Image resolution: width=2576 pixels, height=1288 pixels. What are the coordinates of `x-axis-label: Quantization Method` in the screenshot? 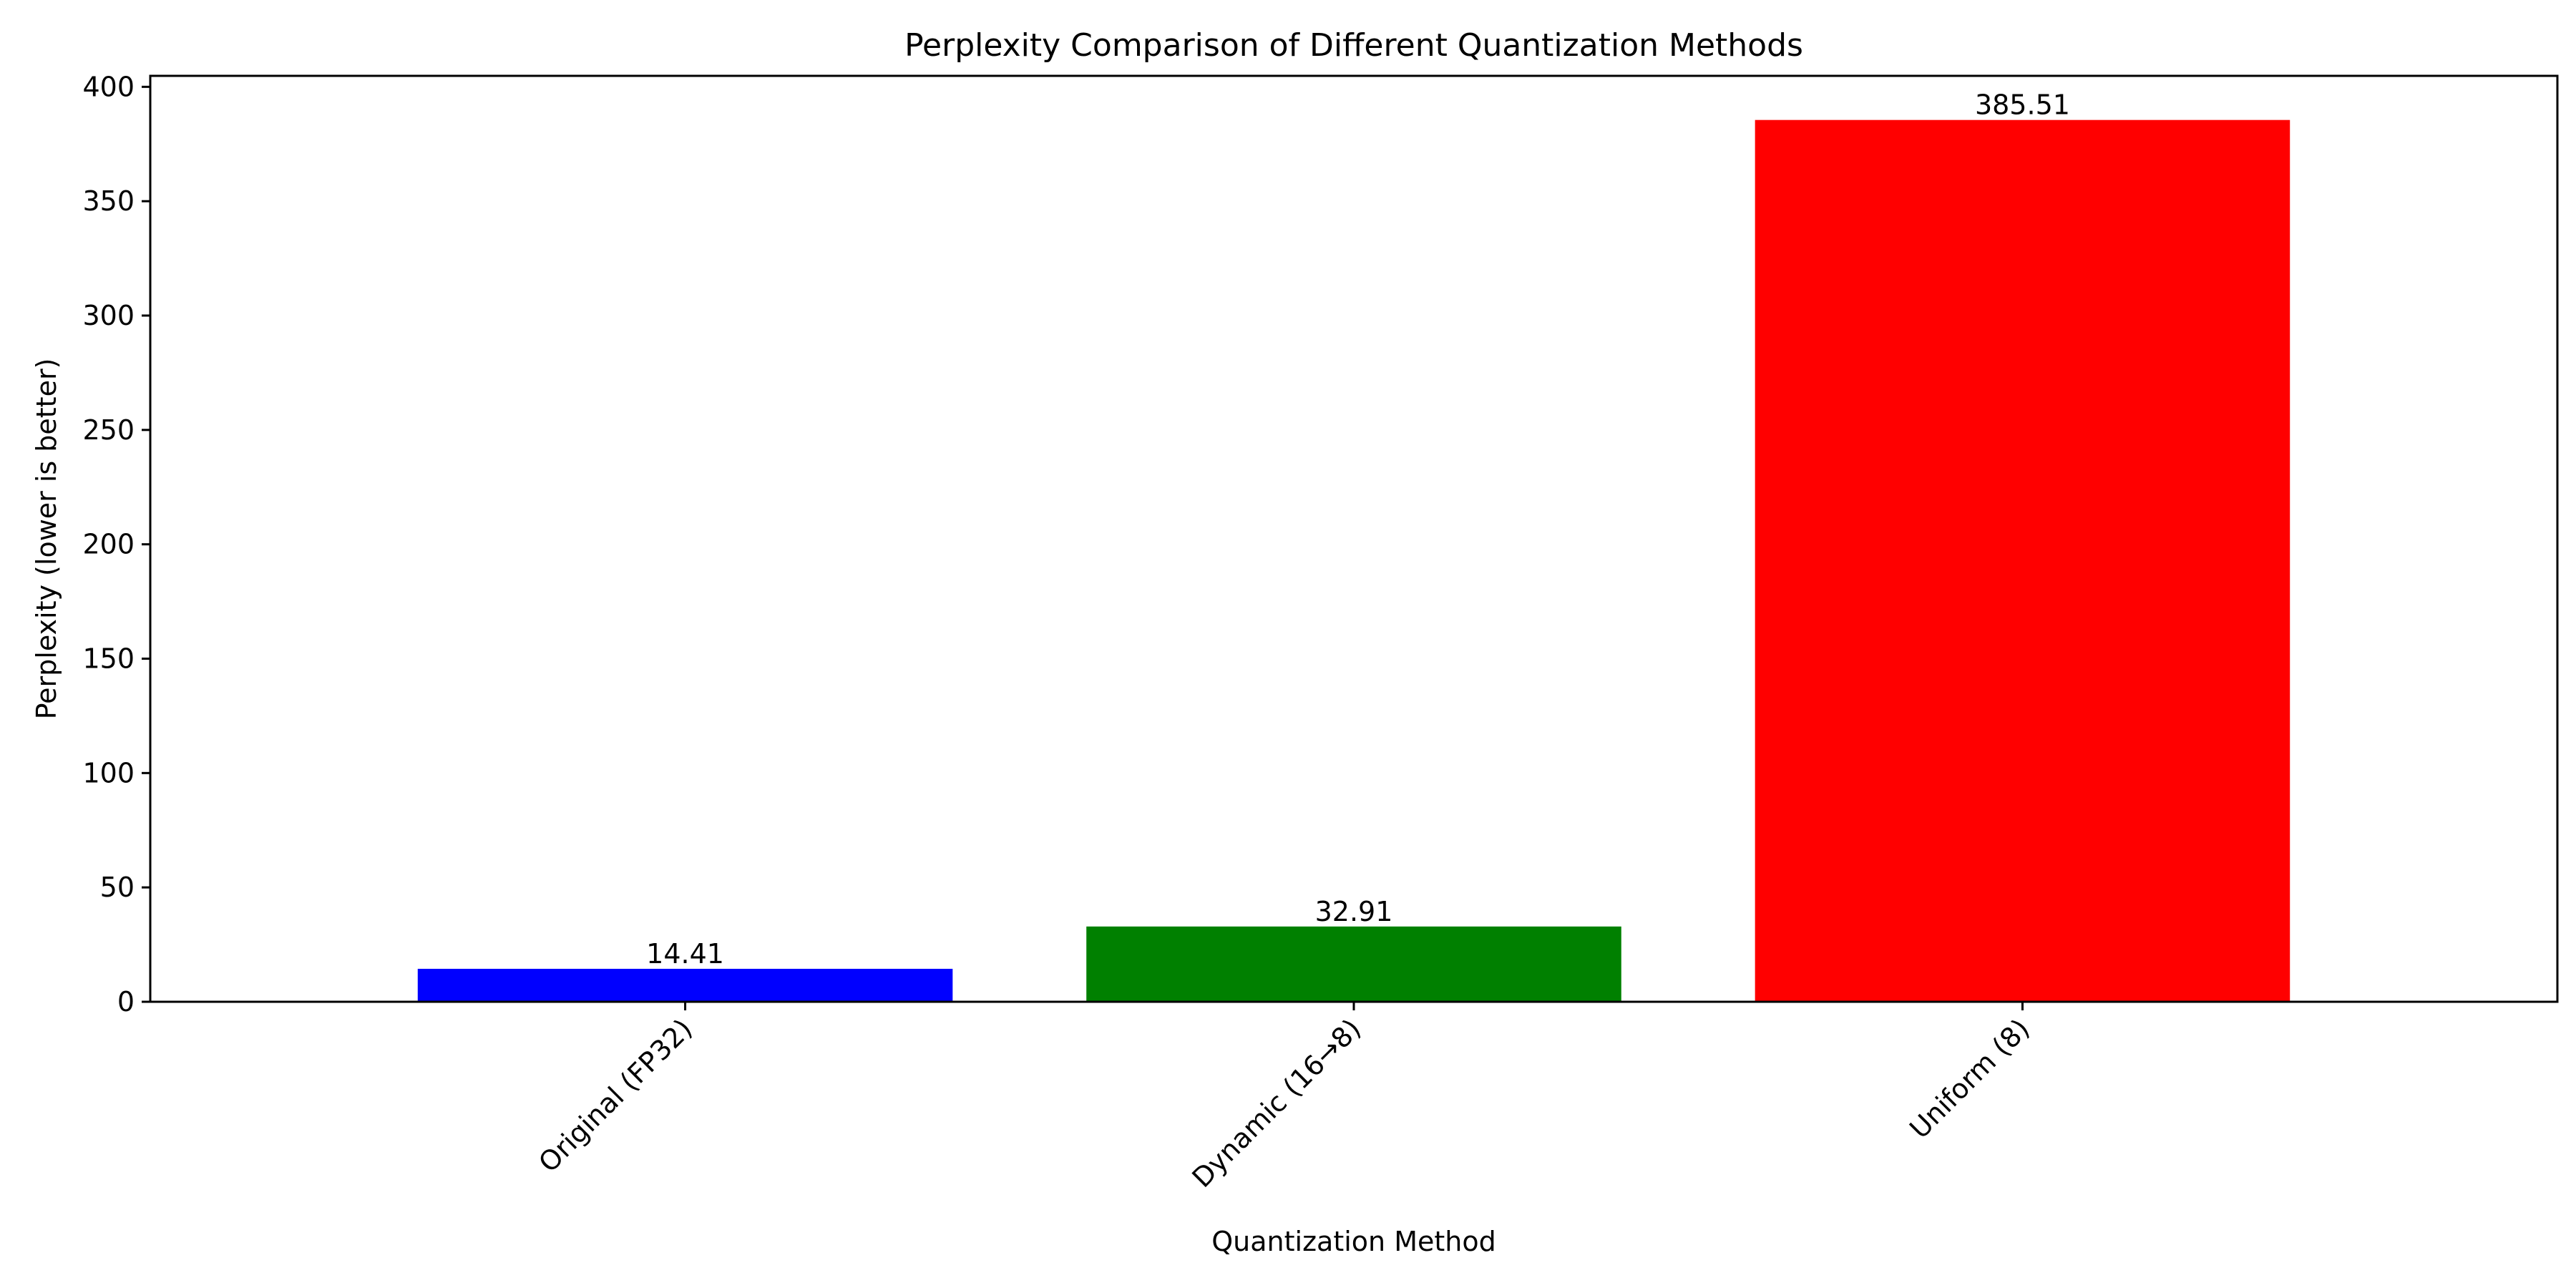 It's located at (1353, 1241).